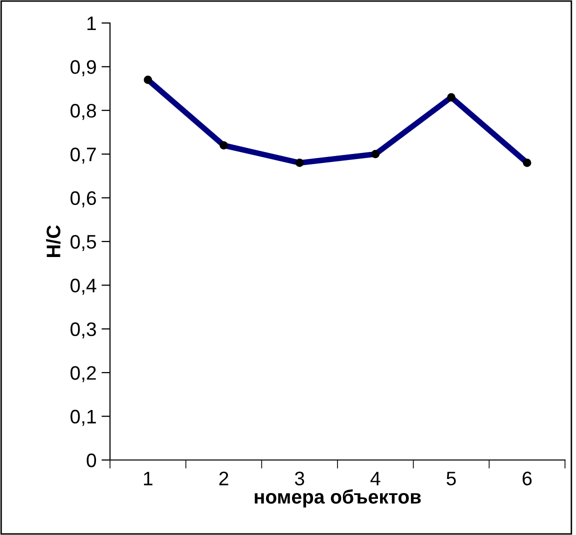  Describe the element at coordinates (148, 479) in the screenshot. I see `x-tick-label: 1` at that location.